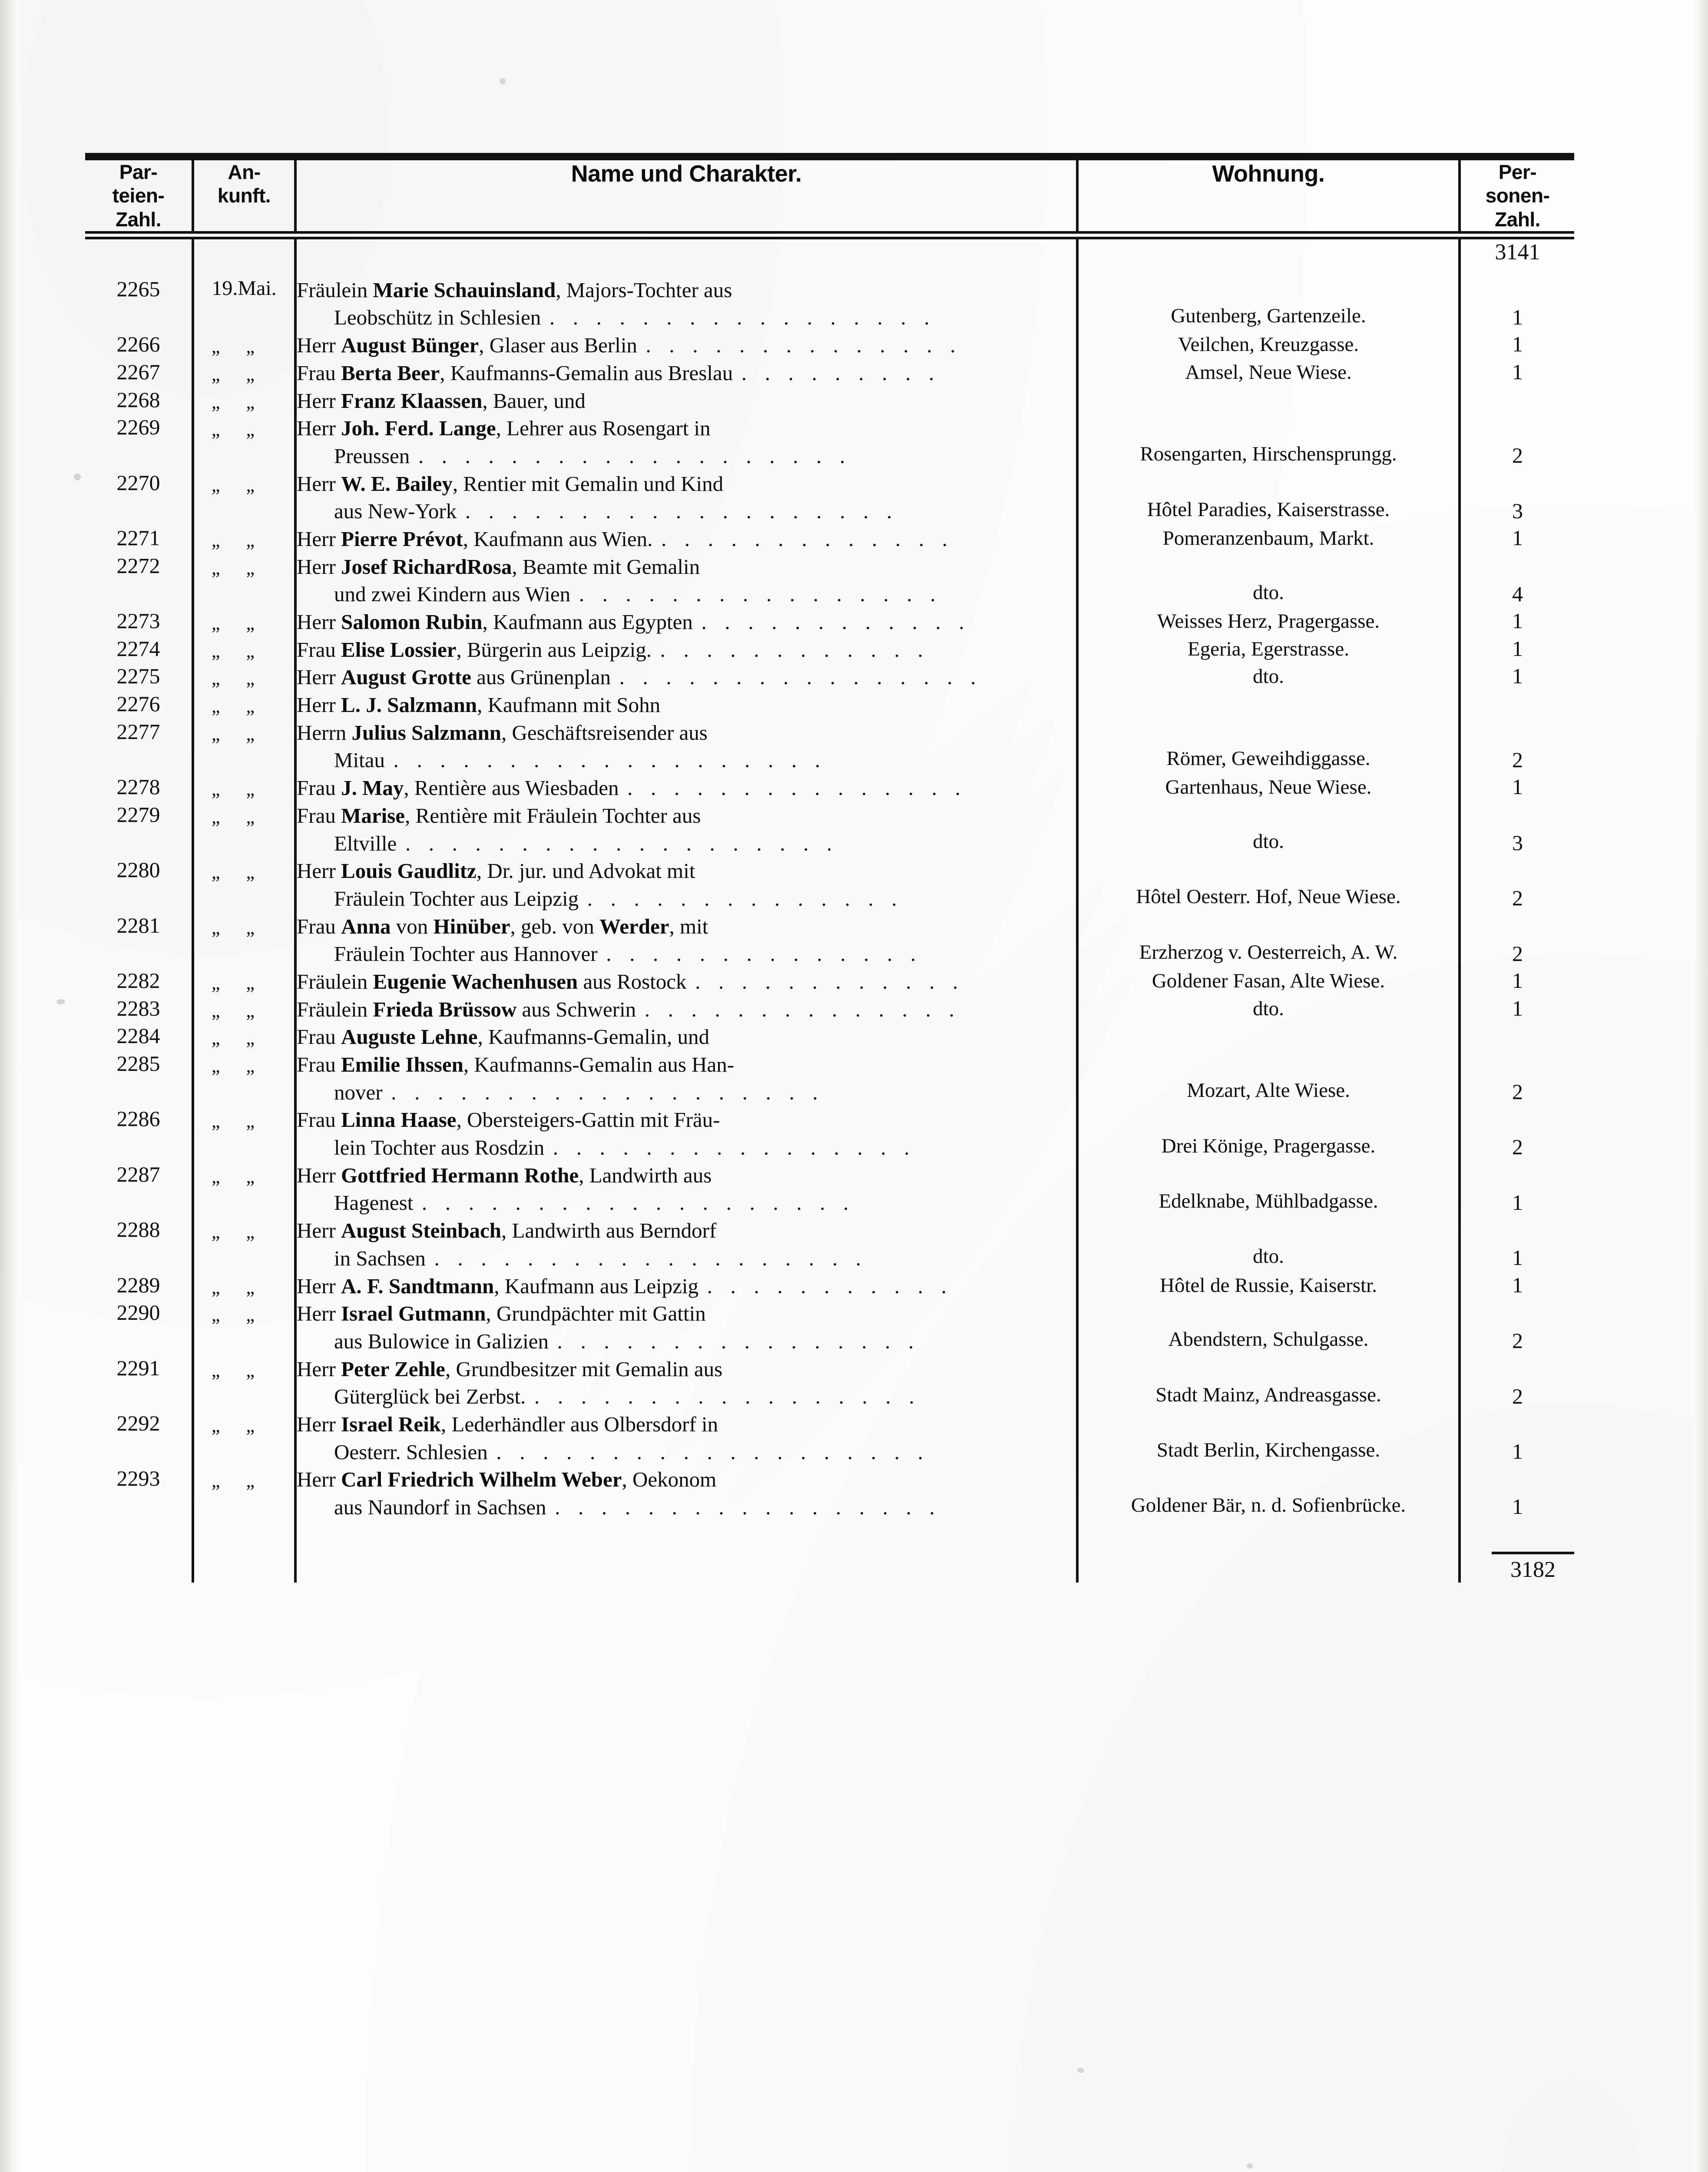 This screenshot has height=2172, width=1708. Describe the element at coordinates (1517, 1147) in the screenshot. I see `person-count: 2` at that location.